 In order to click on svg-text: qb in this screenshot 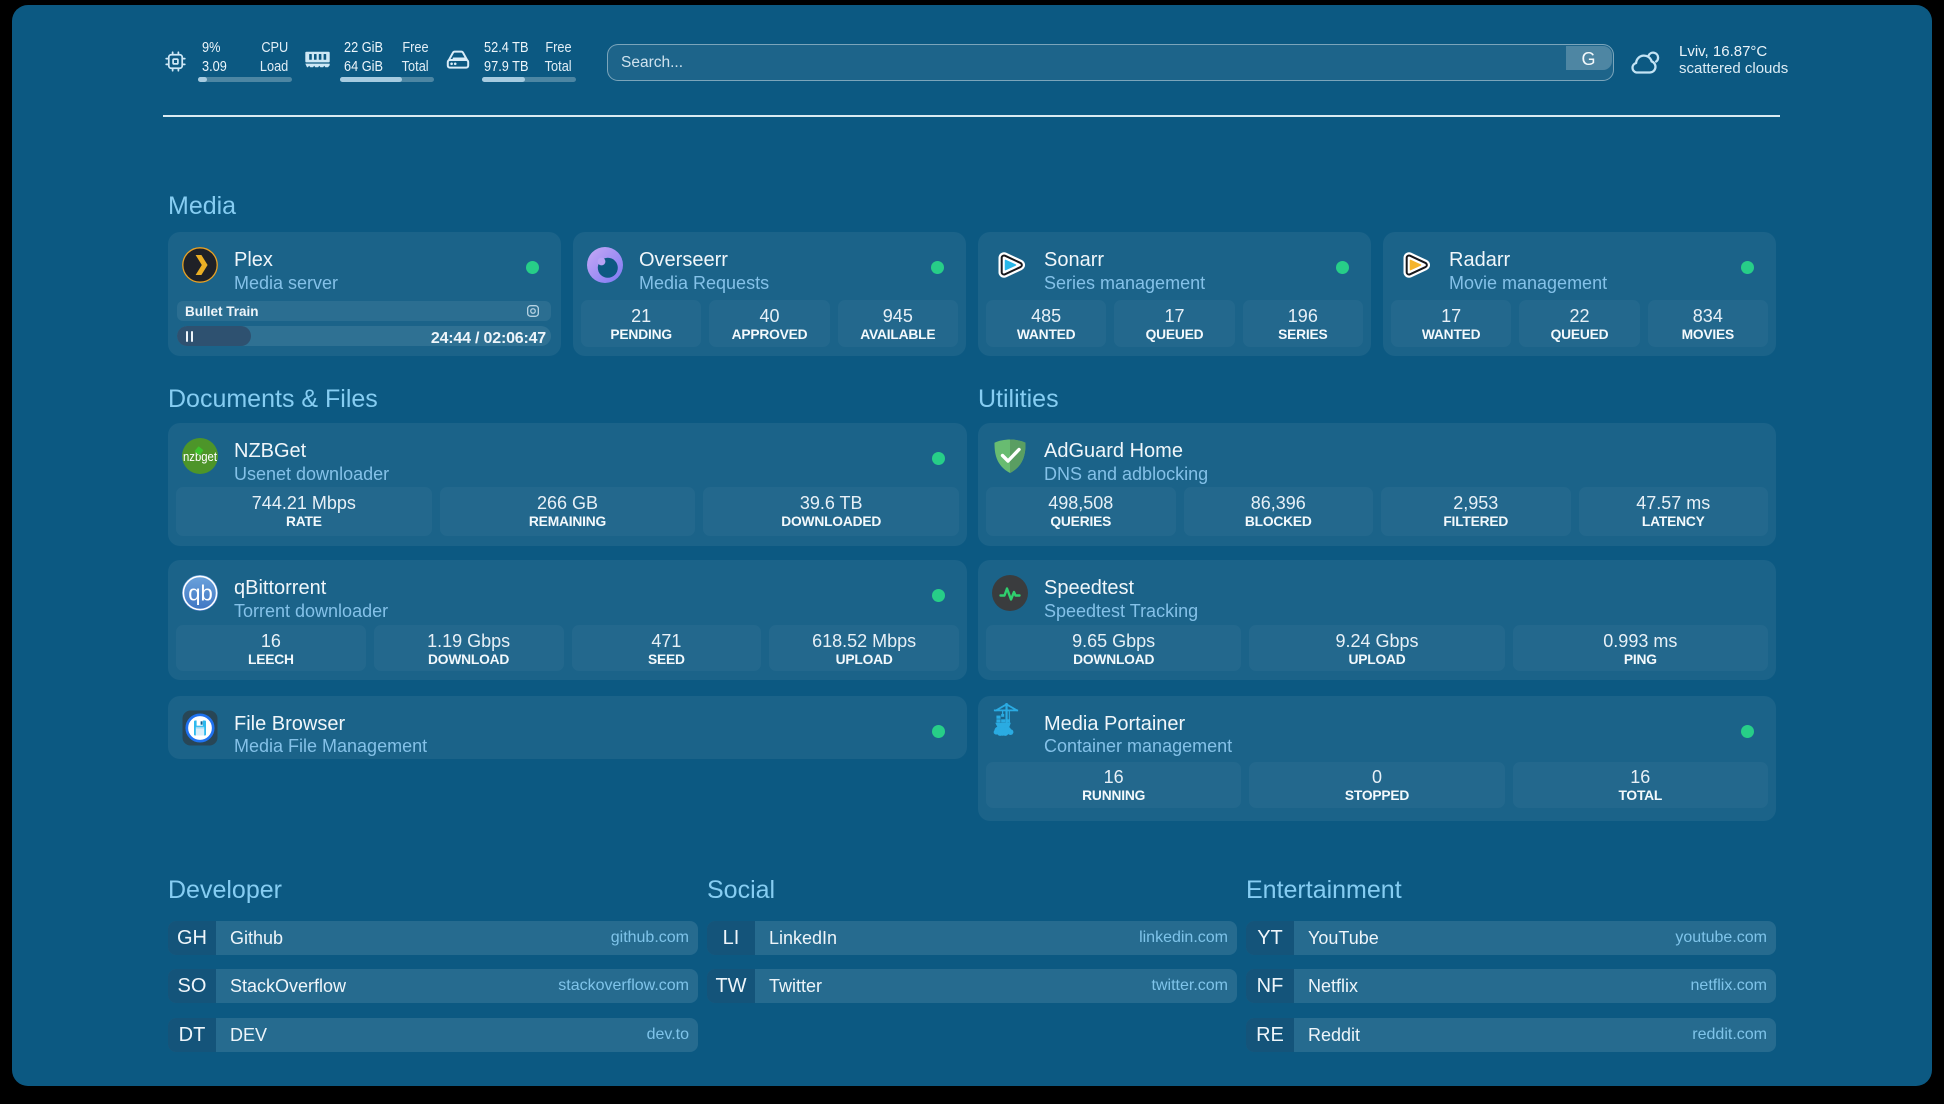, I will do `click(200, 593)`.